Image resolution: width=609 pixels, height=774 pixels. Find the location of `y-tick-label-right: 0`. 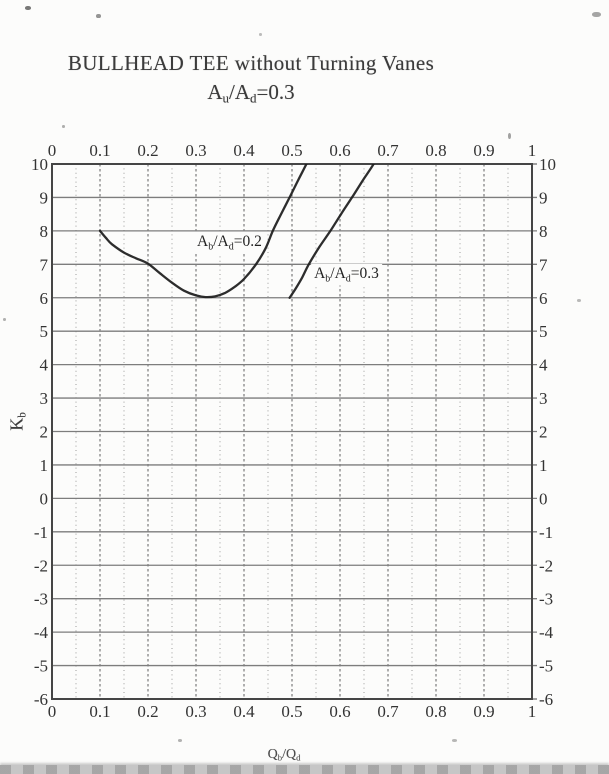

y-tick-label-right: 0 is located at coordinates (543, 498).